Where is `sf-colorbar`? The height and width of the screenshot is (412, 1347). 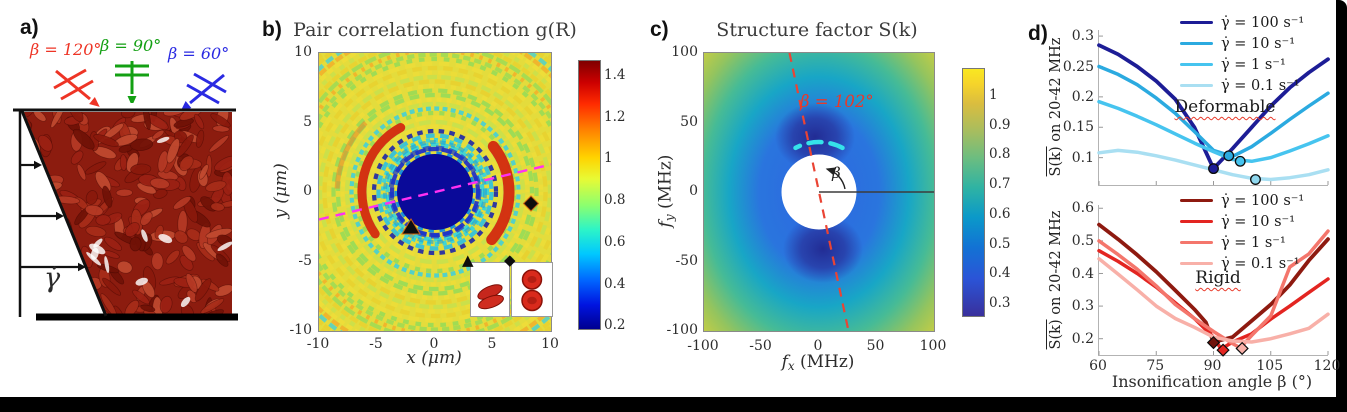
sf-colorbar is located at coordinates (973, 192).